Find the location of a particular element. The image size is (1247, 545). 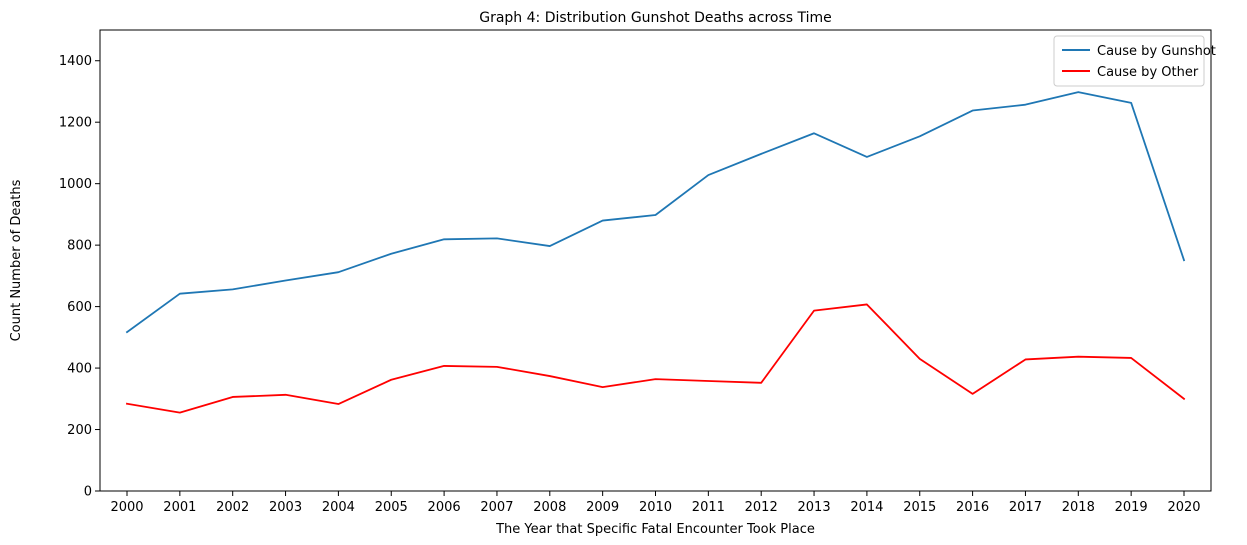

x-tick-label: 2014 is located at coordinates (866, 507).